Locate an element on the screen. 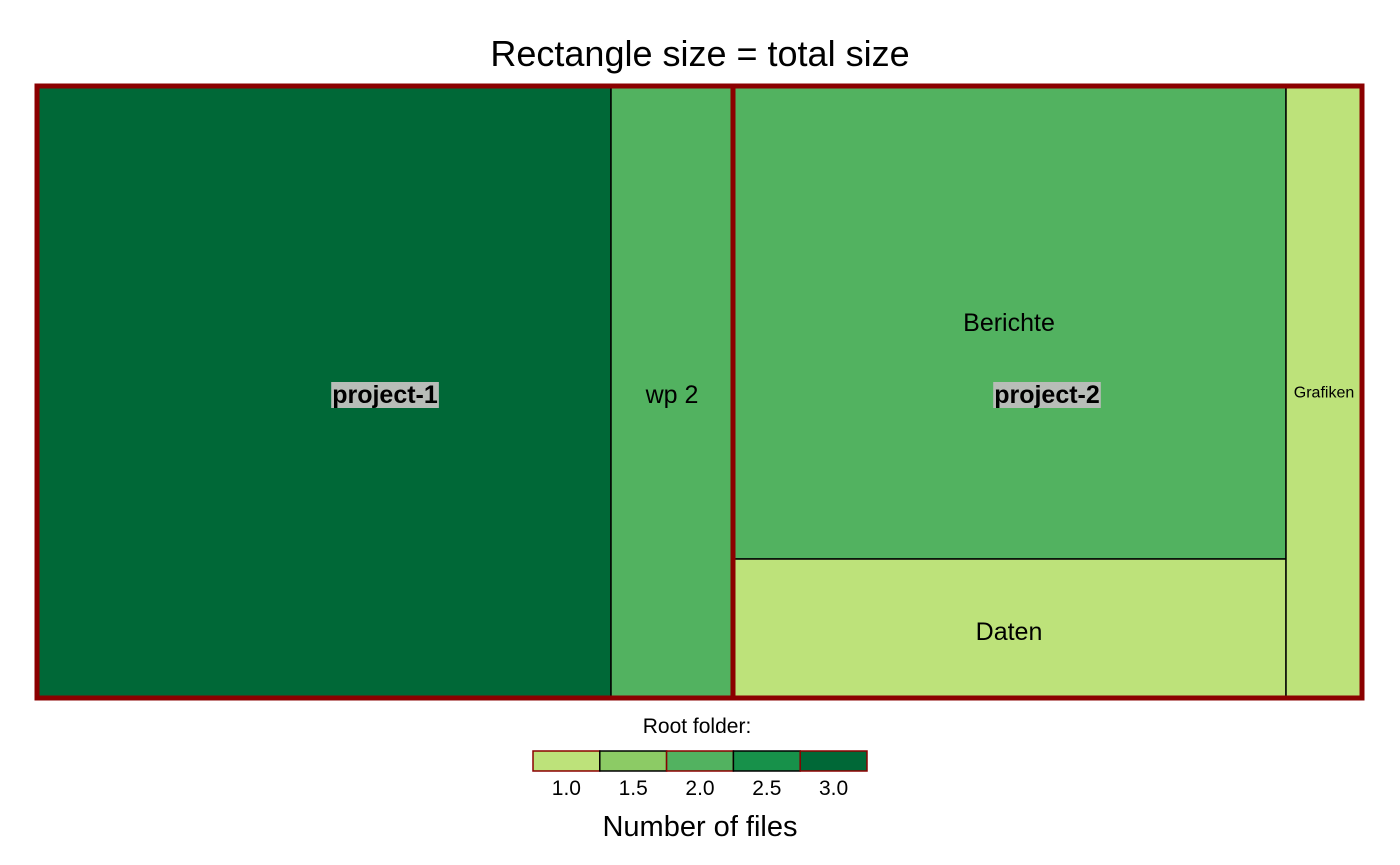 This screenshot has width=1400, height=865. treemap-leaf-label: wp 2 is located at coordinates (672, 395).